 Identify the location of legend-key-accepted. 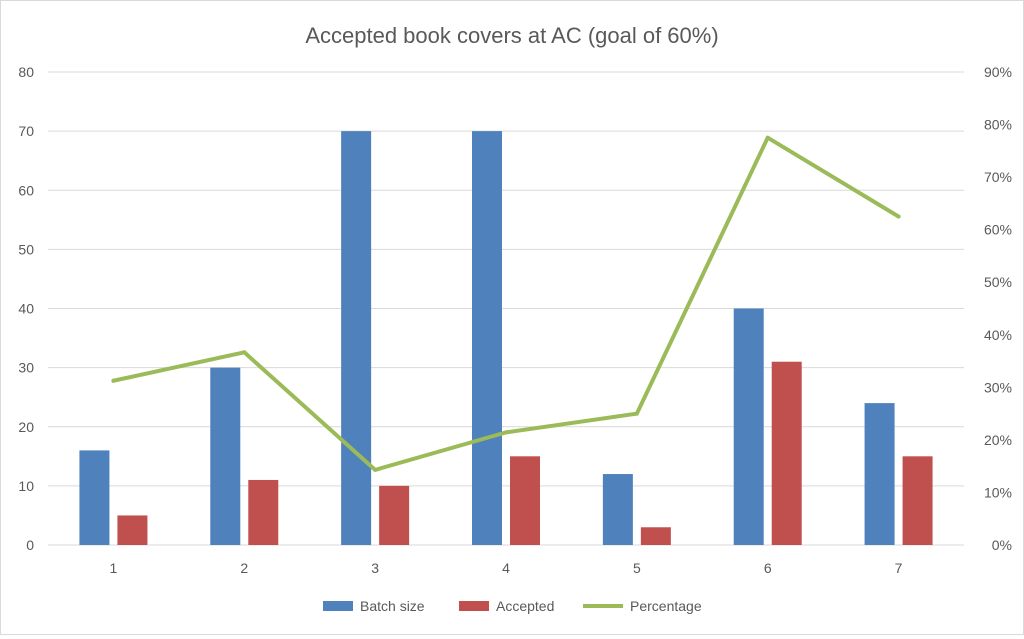
(474, 606).